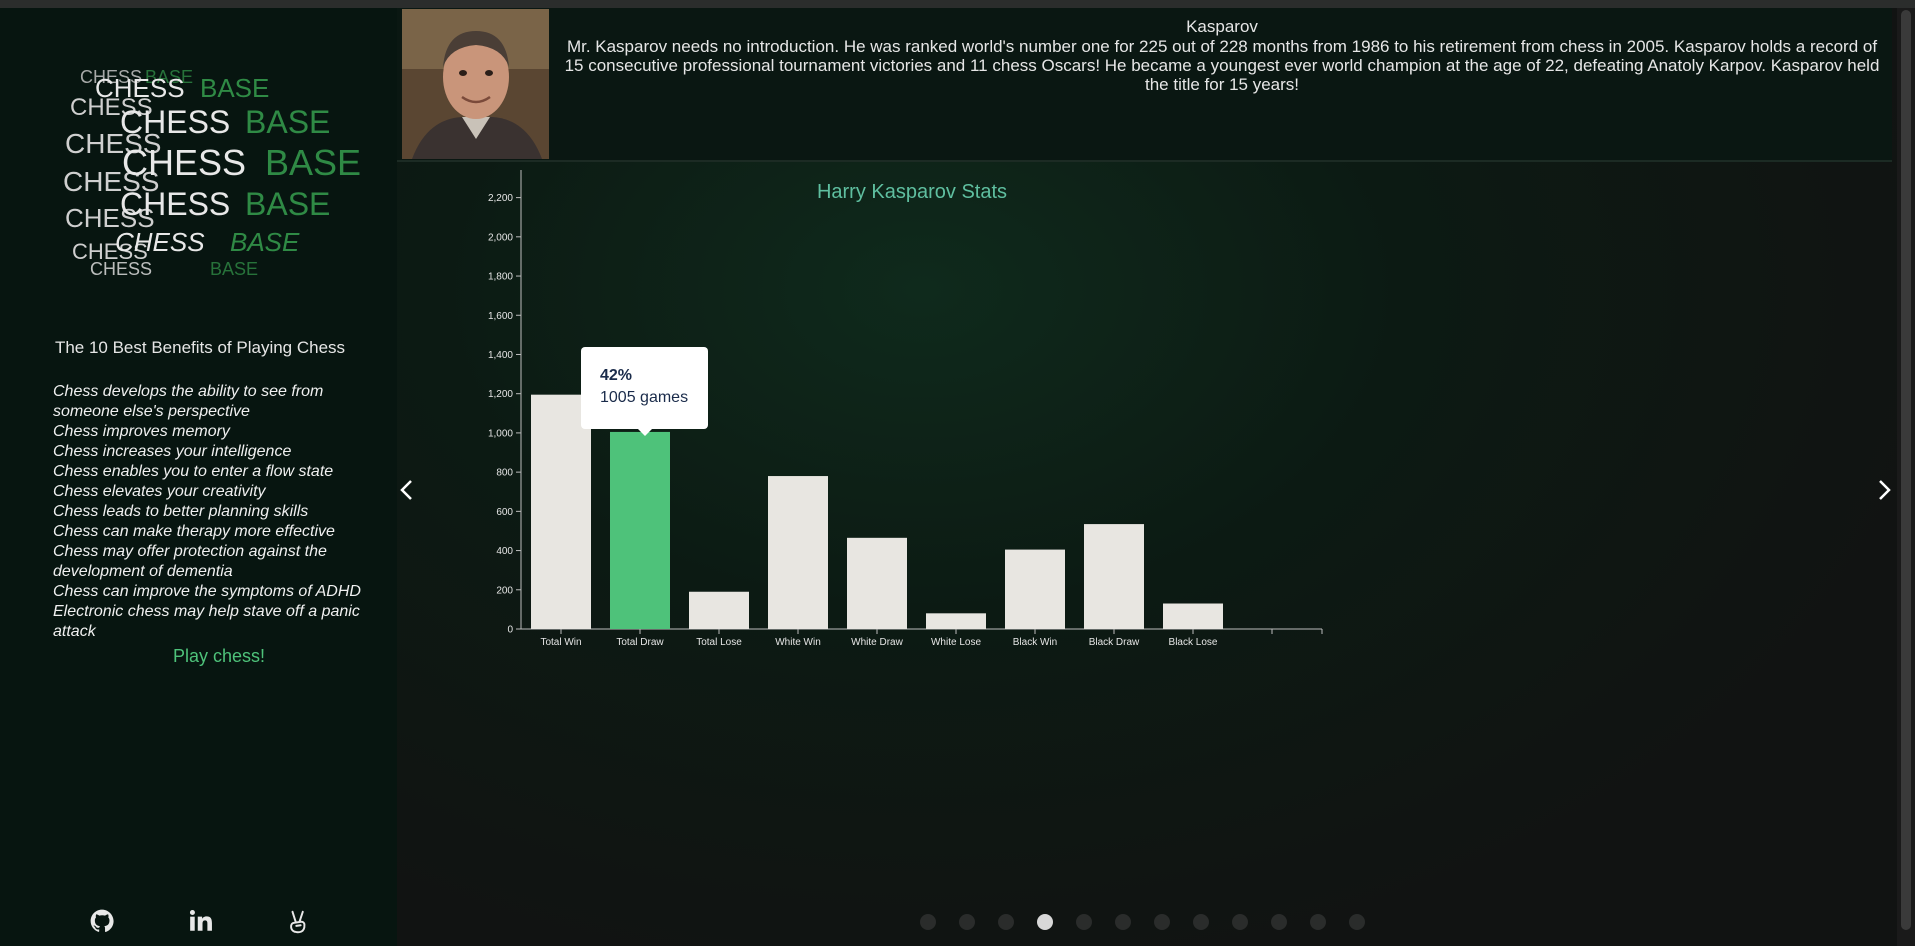 Image resolution: width=1915 pixels, height=946 pixels. Describe the element at coordinates (110, 251) in the screenshot. I see `logo-text-left-5: CHESS` at that location.